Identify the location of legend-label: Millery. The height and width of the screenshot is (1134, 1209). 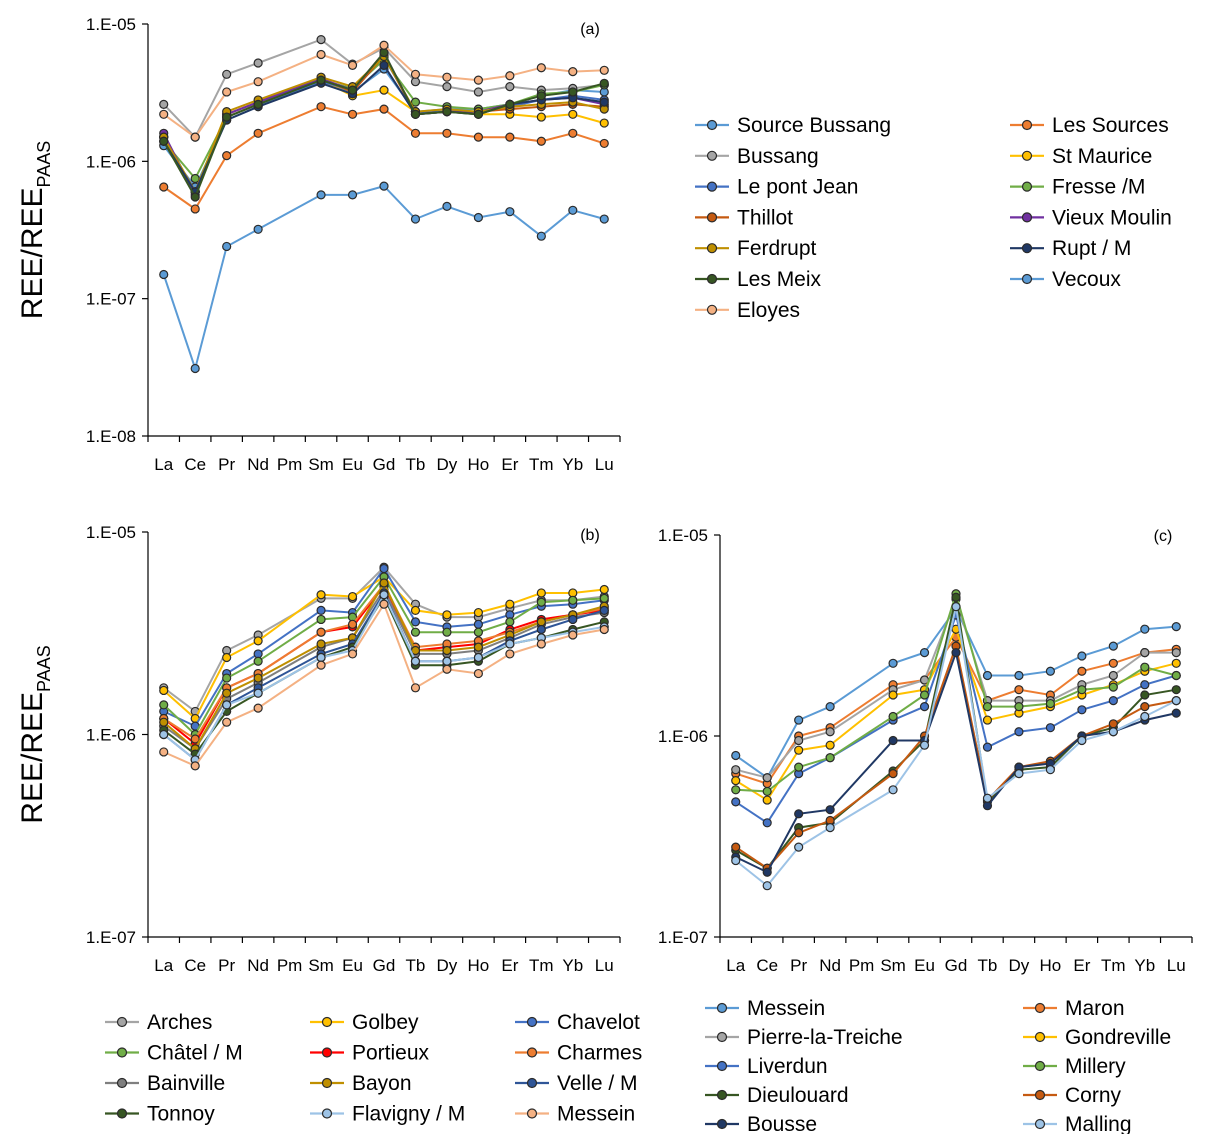
(1095, 1066).